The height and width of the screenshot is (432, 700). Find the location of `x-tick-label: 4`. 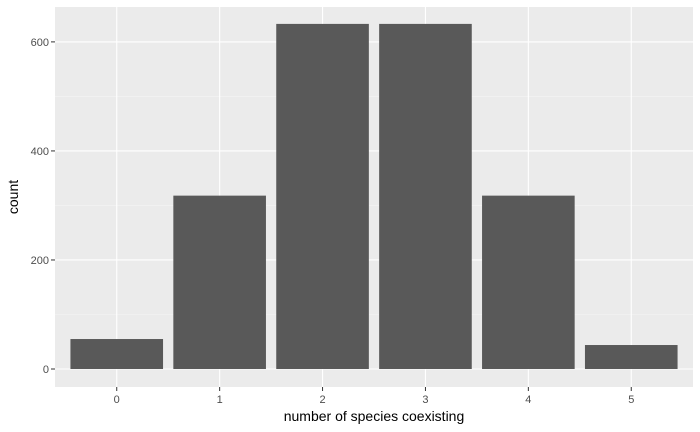

x-tick-label: 4 is located at coordinates (528, 400).